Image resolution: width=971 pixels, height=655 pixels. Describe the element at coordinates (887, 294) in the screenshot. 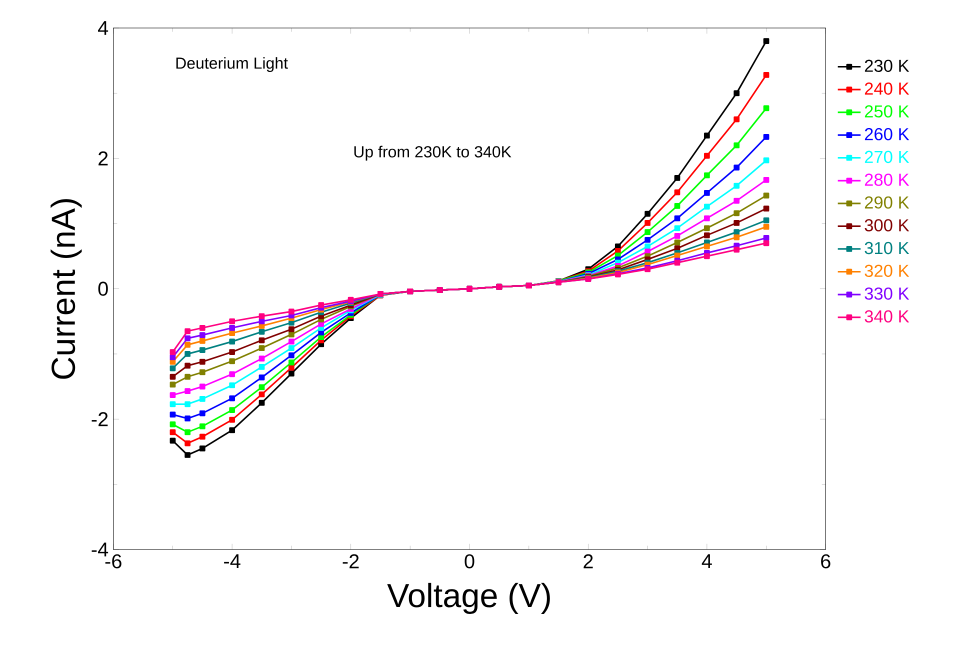

I see `legend-label: 330 K` at that location.